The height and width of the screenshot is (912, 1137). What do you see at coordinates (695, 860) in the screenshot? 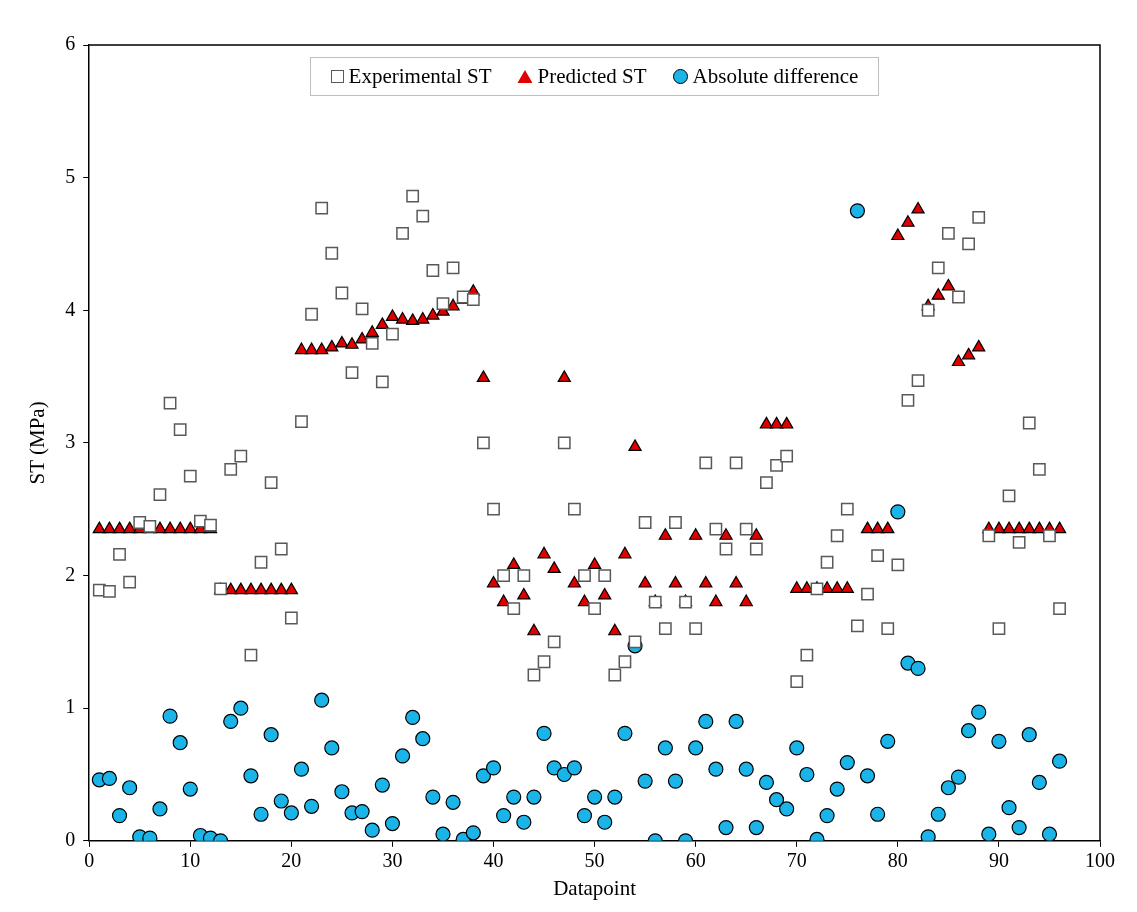
I see `x-tick-label: 60` at bounding box center [695, 860].